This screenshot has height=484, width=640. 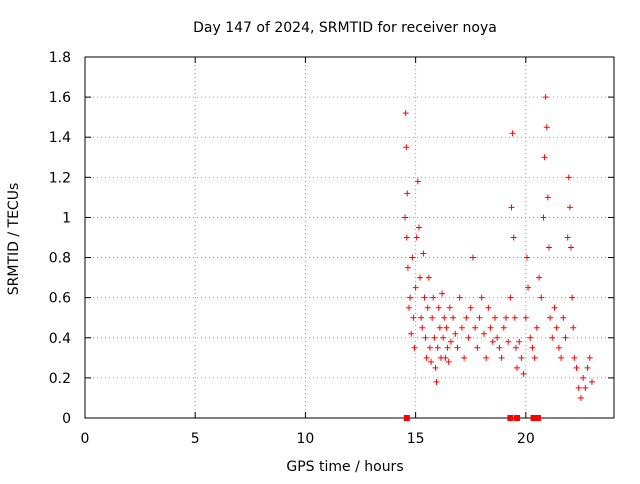 What do you see at coordinates (66, 419) in the screenshot?
I see `y-tick-label: 0` at bounding box center [66, 419].